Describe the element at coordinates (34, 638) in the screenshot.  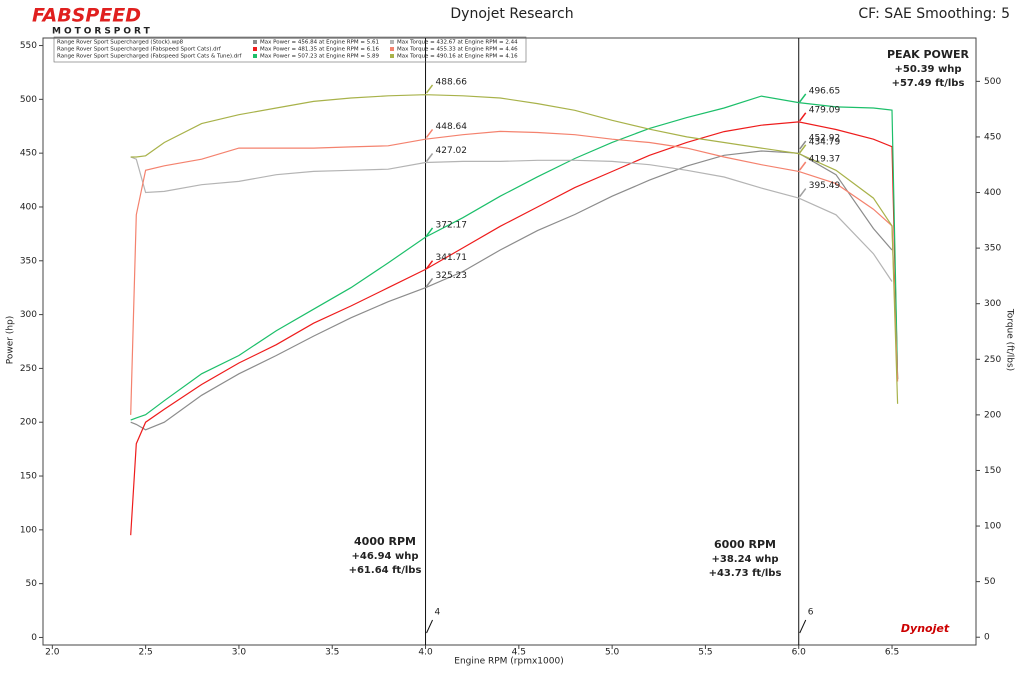
I see `y-tick-label: 0` at that location.